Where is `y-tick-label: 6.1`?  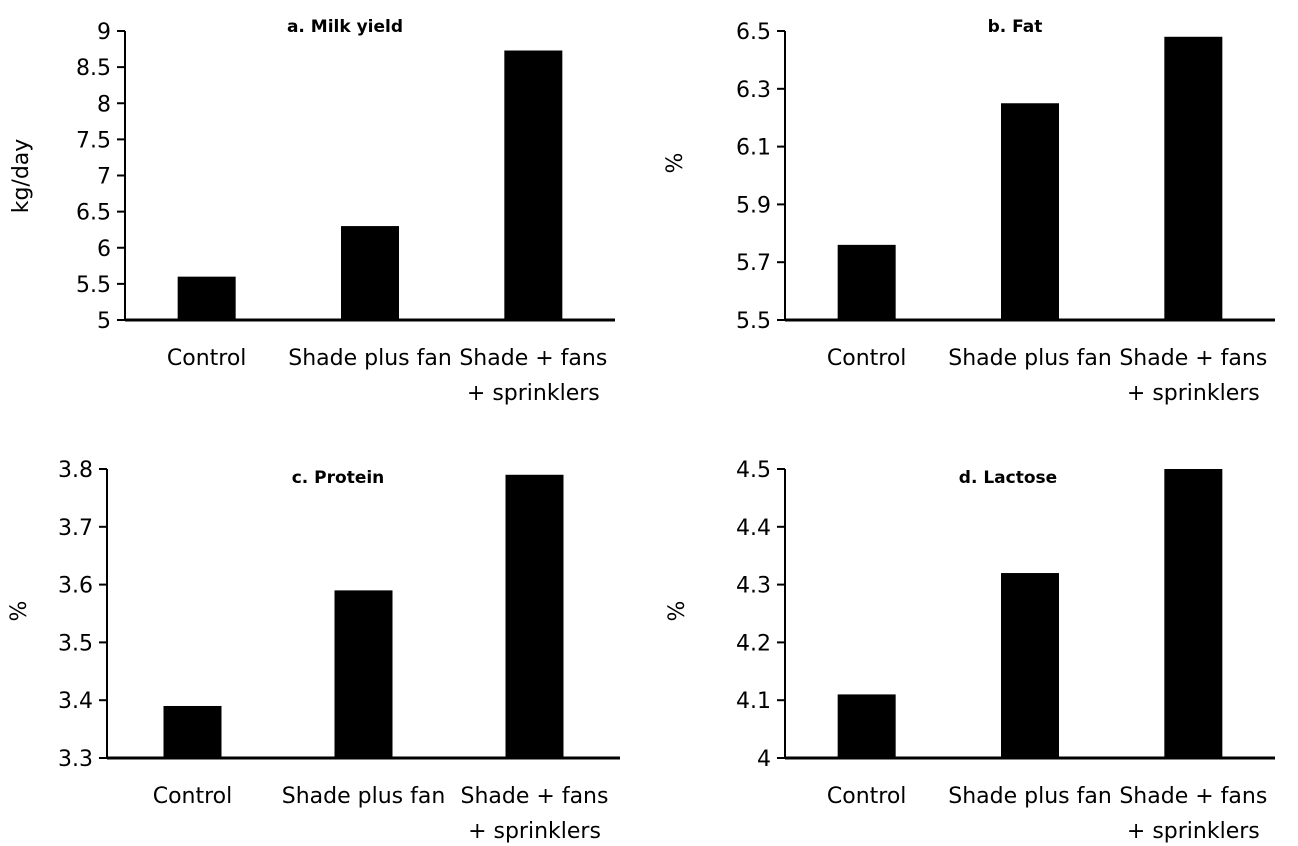
y-tick-label: 6.1 is located at coordinates (753, 148).